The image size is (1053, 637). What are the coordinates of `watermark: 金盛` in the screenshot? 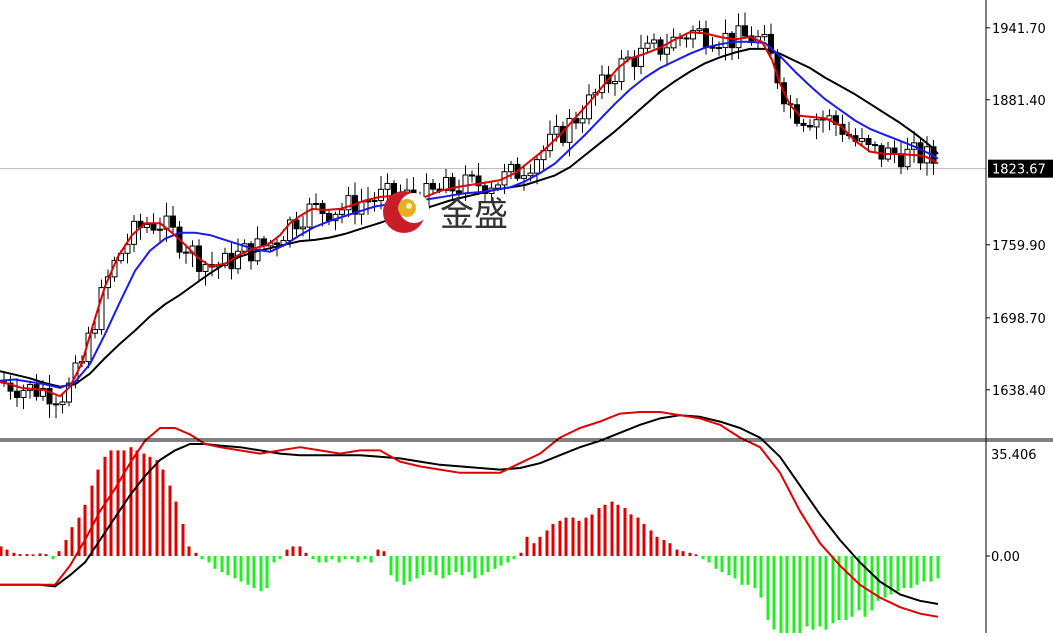 It's located at (445, 213).